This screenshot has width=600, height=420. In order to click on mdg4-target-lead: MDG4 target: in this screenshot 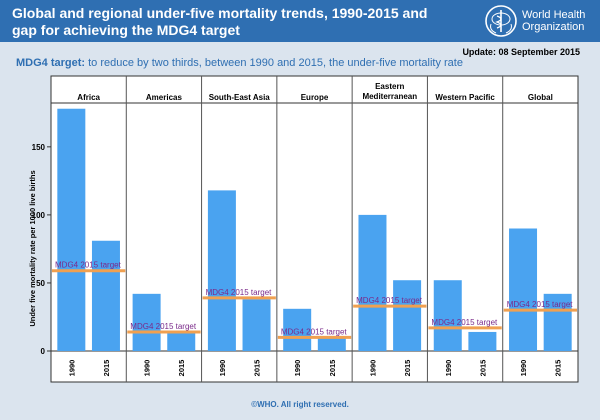, I will do `click(51, 63)`.